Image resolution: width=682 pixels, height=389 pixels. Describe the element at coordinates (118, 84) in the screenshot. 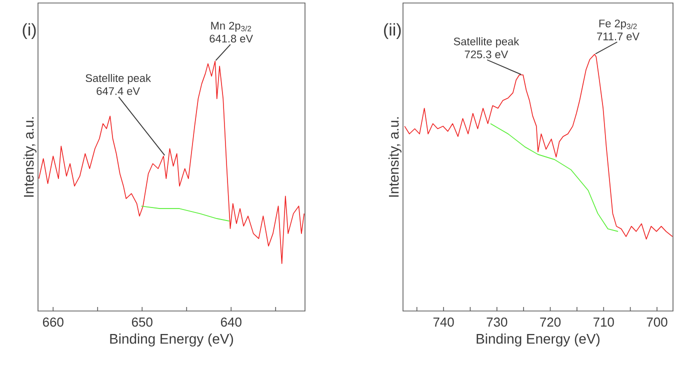

I see `annotation: Satellite peak 647.4 eV` at that location.